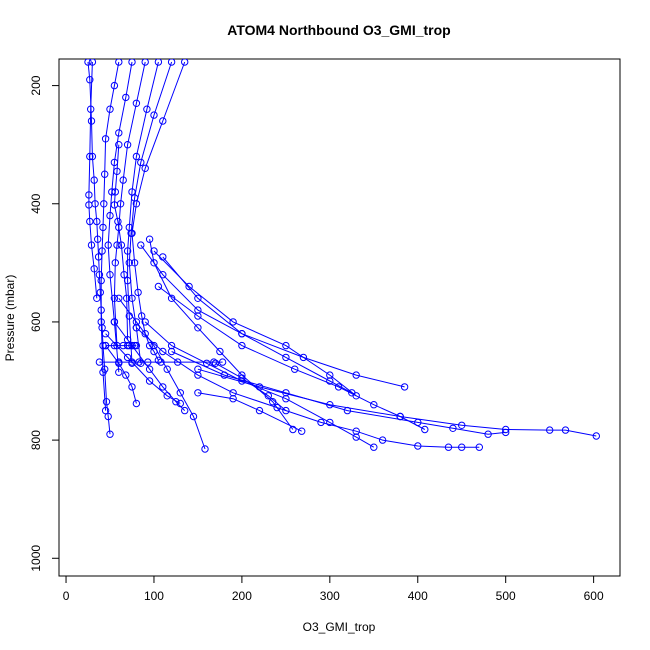 This screenshot has height=650, width=650. What do you see at coordinates (338, 30) in the screenshot?
I see `chart-title: ATOM4 Northbound O3_GMI_trop` at bounding box center [338, 30].